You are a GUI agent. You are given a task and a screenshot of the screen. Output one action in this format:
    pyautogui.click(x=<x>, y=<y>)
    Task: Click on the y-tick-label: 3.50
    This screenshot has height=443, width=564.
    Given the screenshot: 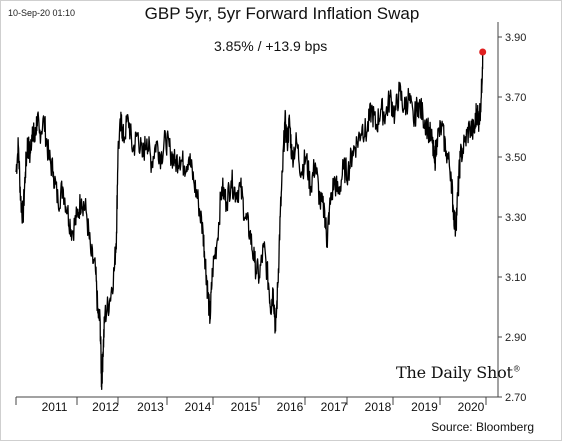 What is the action you would take?
    pyautogui.click(x=515, y=158)
    